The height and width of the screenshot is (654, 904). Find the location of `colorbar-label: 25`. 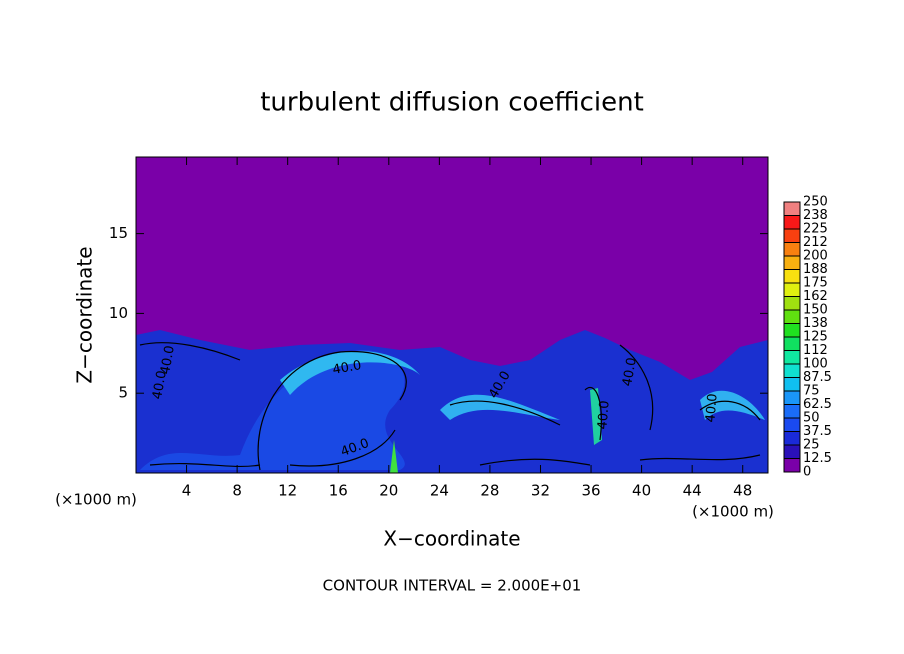

colorbar-label: 25 is located at coordinates (811, 445).